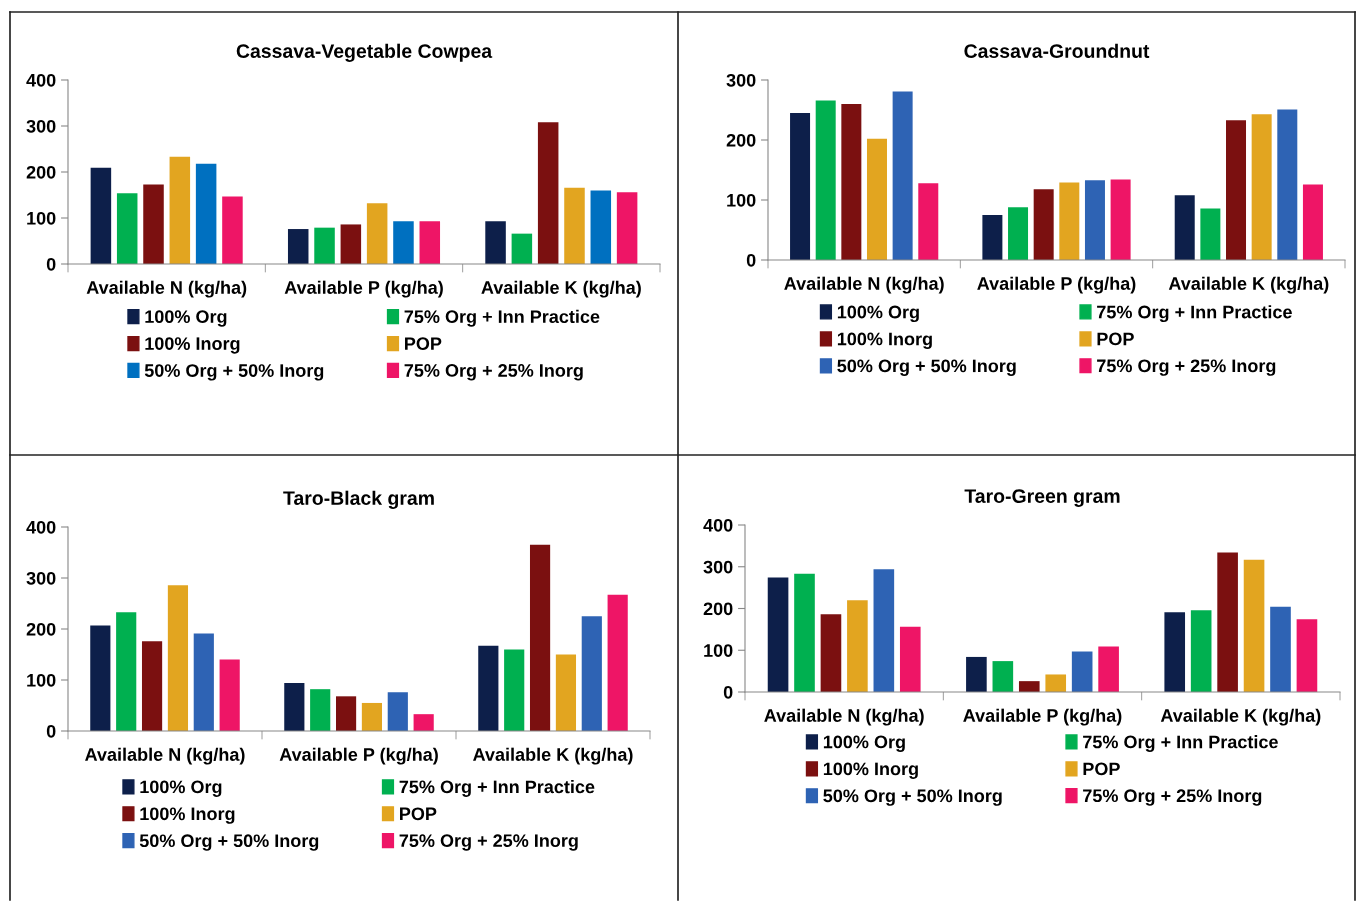 This screenshot has height=902, width=1359. Describe the element at coordinates (364, 52) in the screenshot. I see `chart-title: Cassava-Vegetable Cowpea` at that location.